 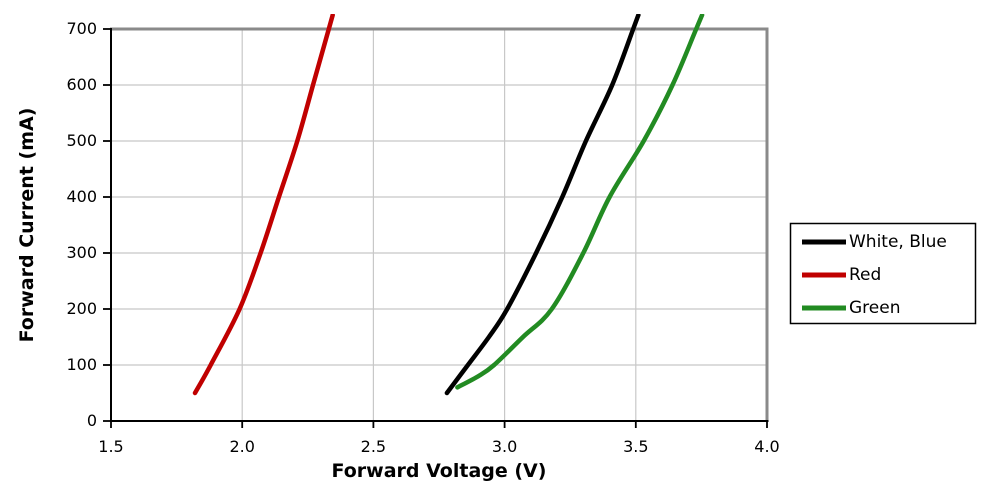 I want to click on legend-label: Red, so click(x=865, y=275).